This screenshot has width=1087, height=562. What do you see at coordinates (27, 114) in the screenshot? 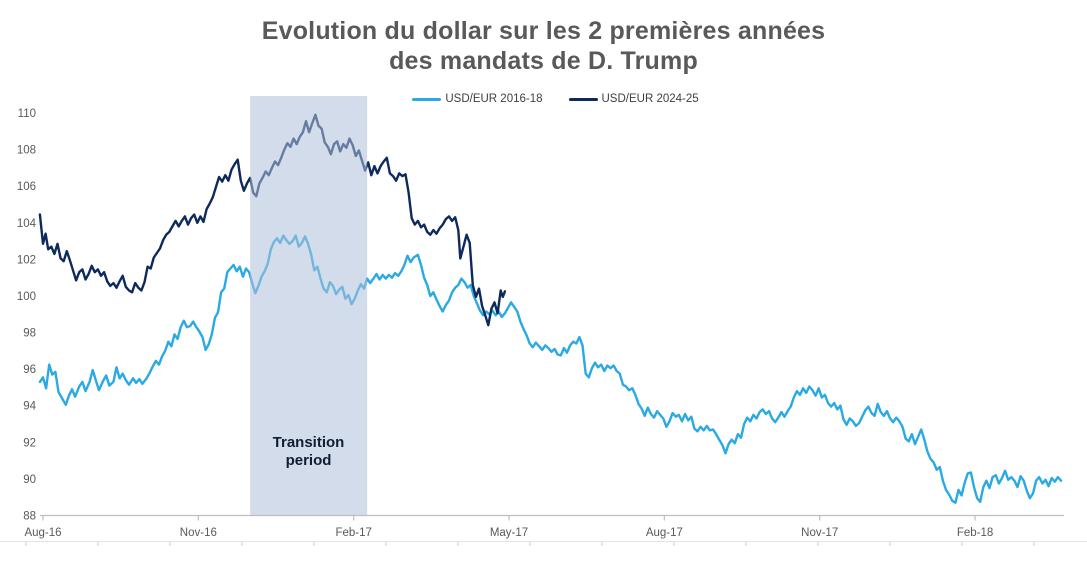
I see `y-tick-label: 110` at bounding box center [27, 114].